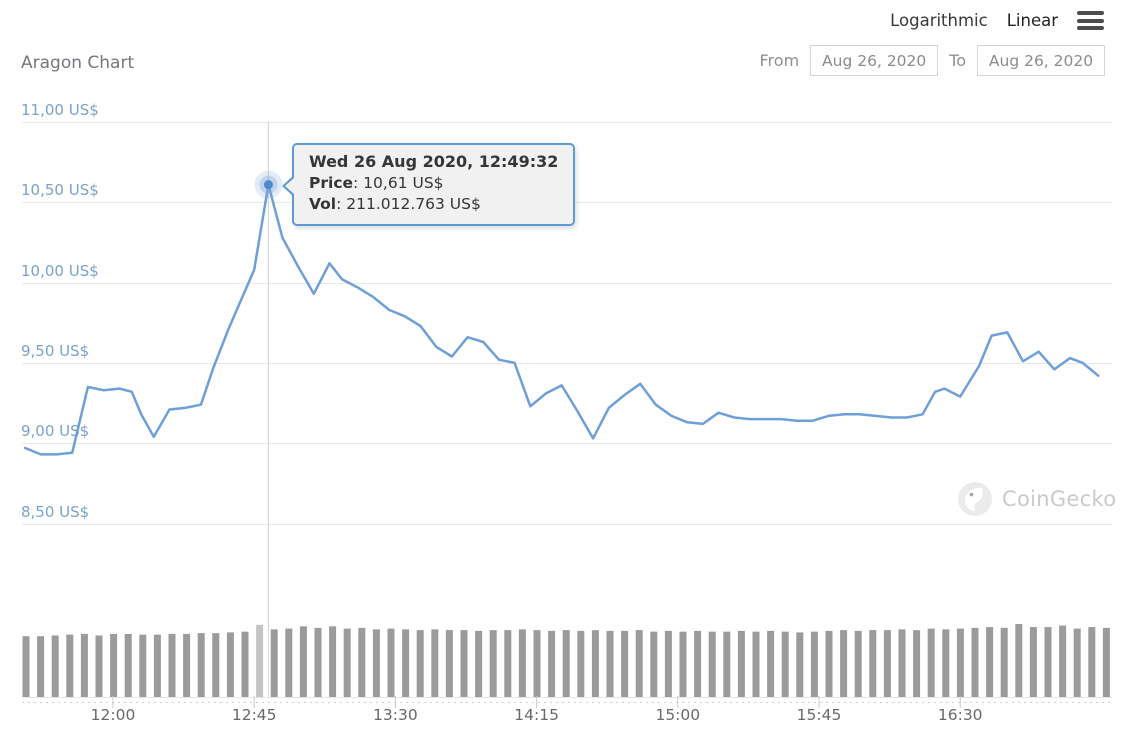 The image size is (1137, 742). I want to click on x-axis-label: 12:00, so click(113, 715).